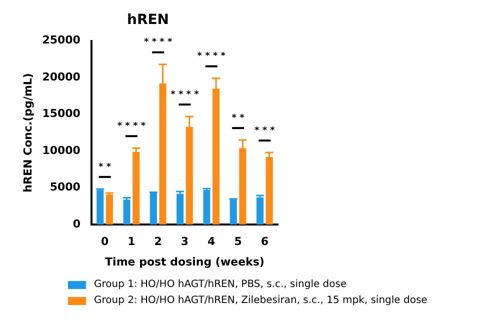 The height and width of the screenshot is (332, 500). Describe the element at coordinates (61, 40) in the screenshot. I see `y-tick-label: 25000` at that location.